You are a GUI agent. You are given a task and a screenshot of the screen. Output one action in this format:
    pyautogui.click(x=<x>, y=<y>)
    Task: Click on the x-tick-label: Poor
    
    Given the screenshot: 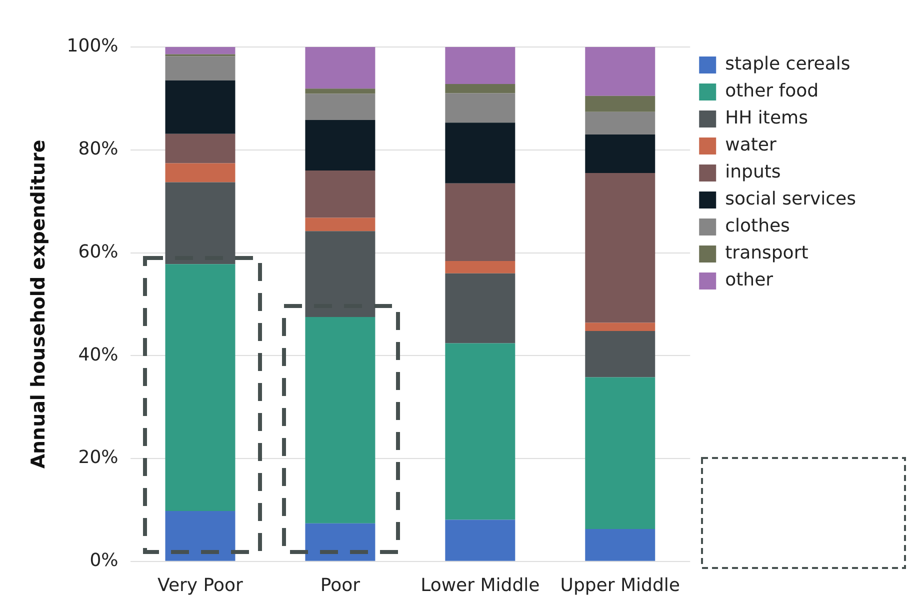 What is the action you would take?
    pyautogui.click(x=340, y=585)
    